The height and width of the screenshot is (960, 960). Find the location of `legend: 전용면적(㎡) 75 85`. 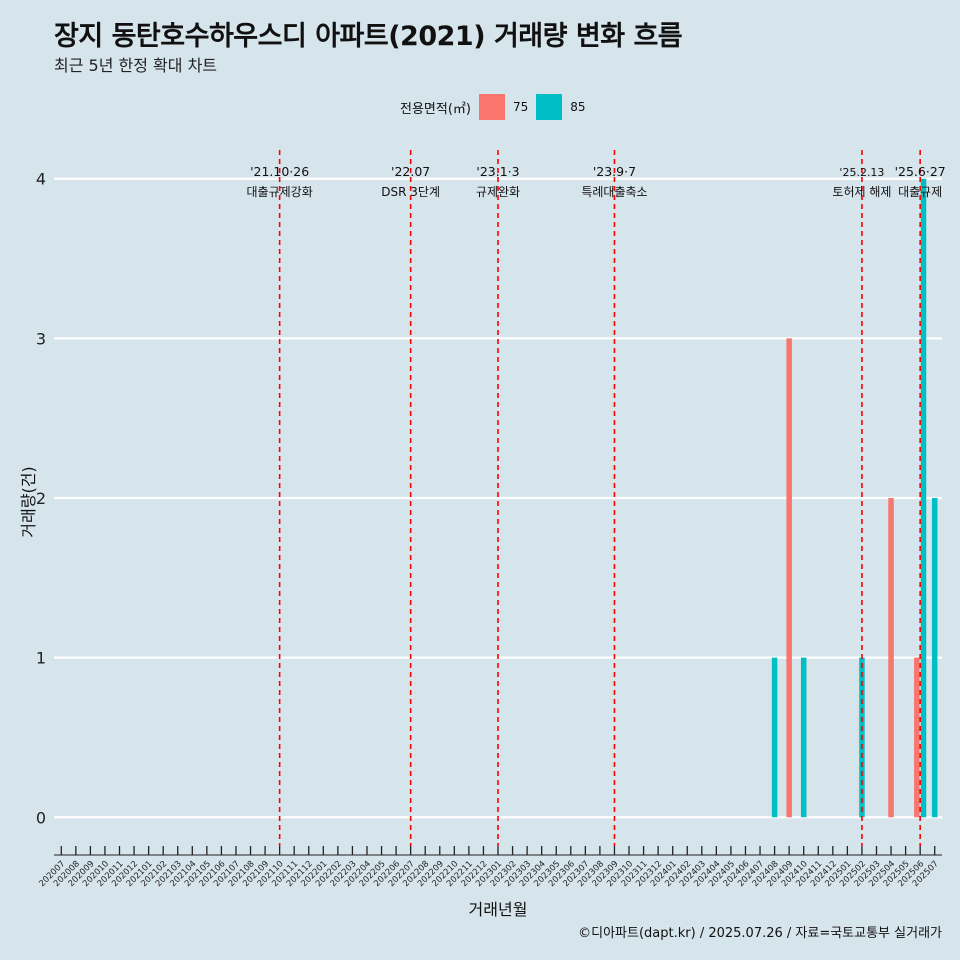

legend: 전용면적(㎡) 75 85 is located at coordinates (497, 107).